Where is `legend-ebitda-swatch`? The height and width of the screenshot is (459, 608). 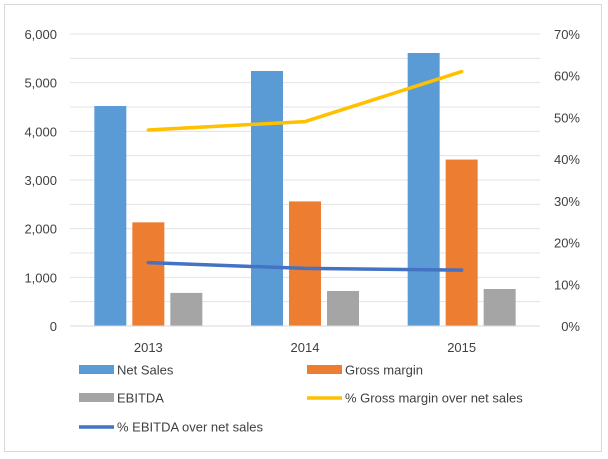 legend-ebitda-swatch is located at coordinates (96, 397).